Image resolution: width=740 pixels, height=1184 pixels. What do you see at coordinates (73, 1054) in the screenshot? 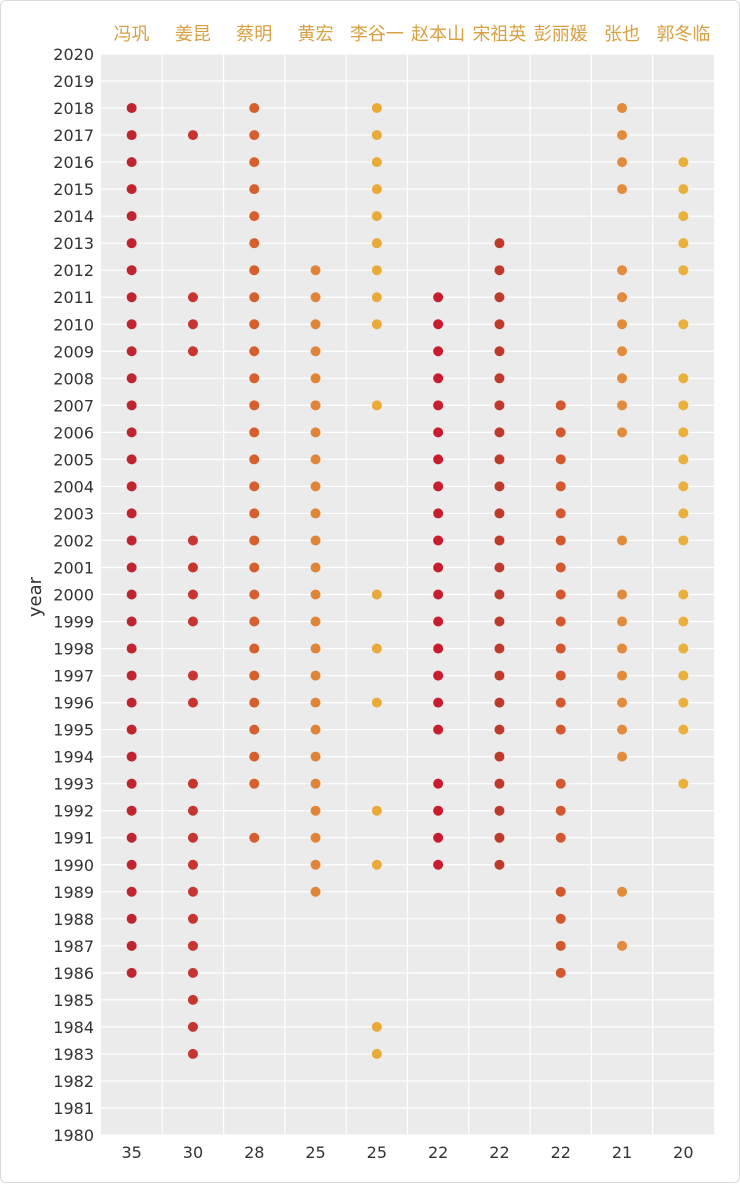
I see `y-tick-label: 1983` at bounding box center [73, 1054].